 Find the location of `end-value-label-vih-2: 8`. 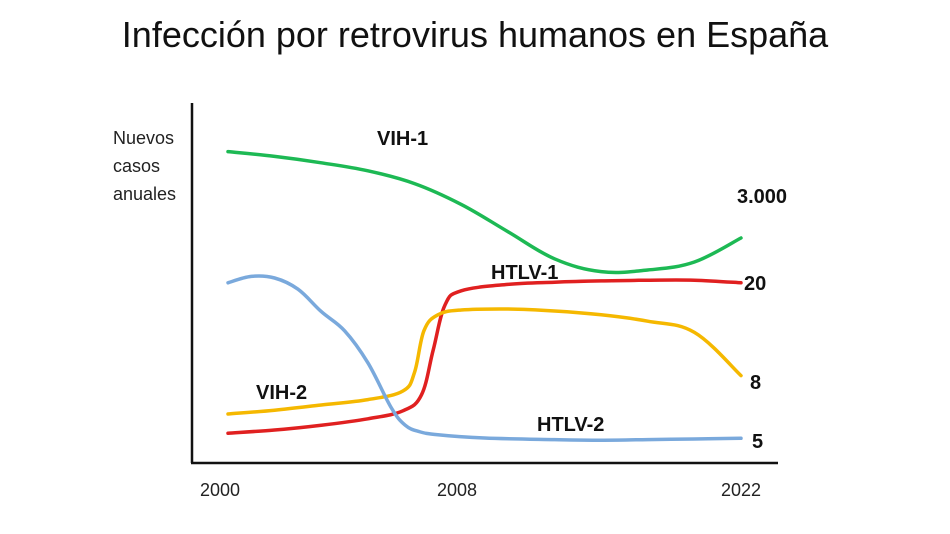

end-value-label-vih-2: 8 is located at coordinates (755, 383).